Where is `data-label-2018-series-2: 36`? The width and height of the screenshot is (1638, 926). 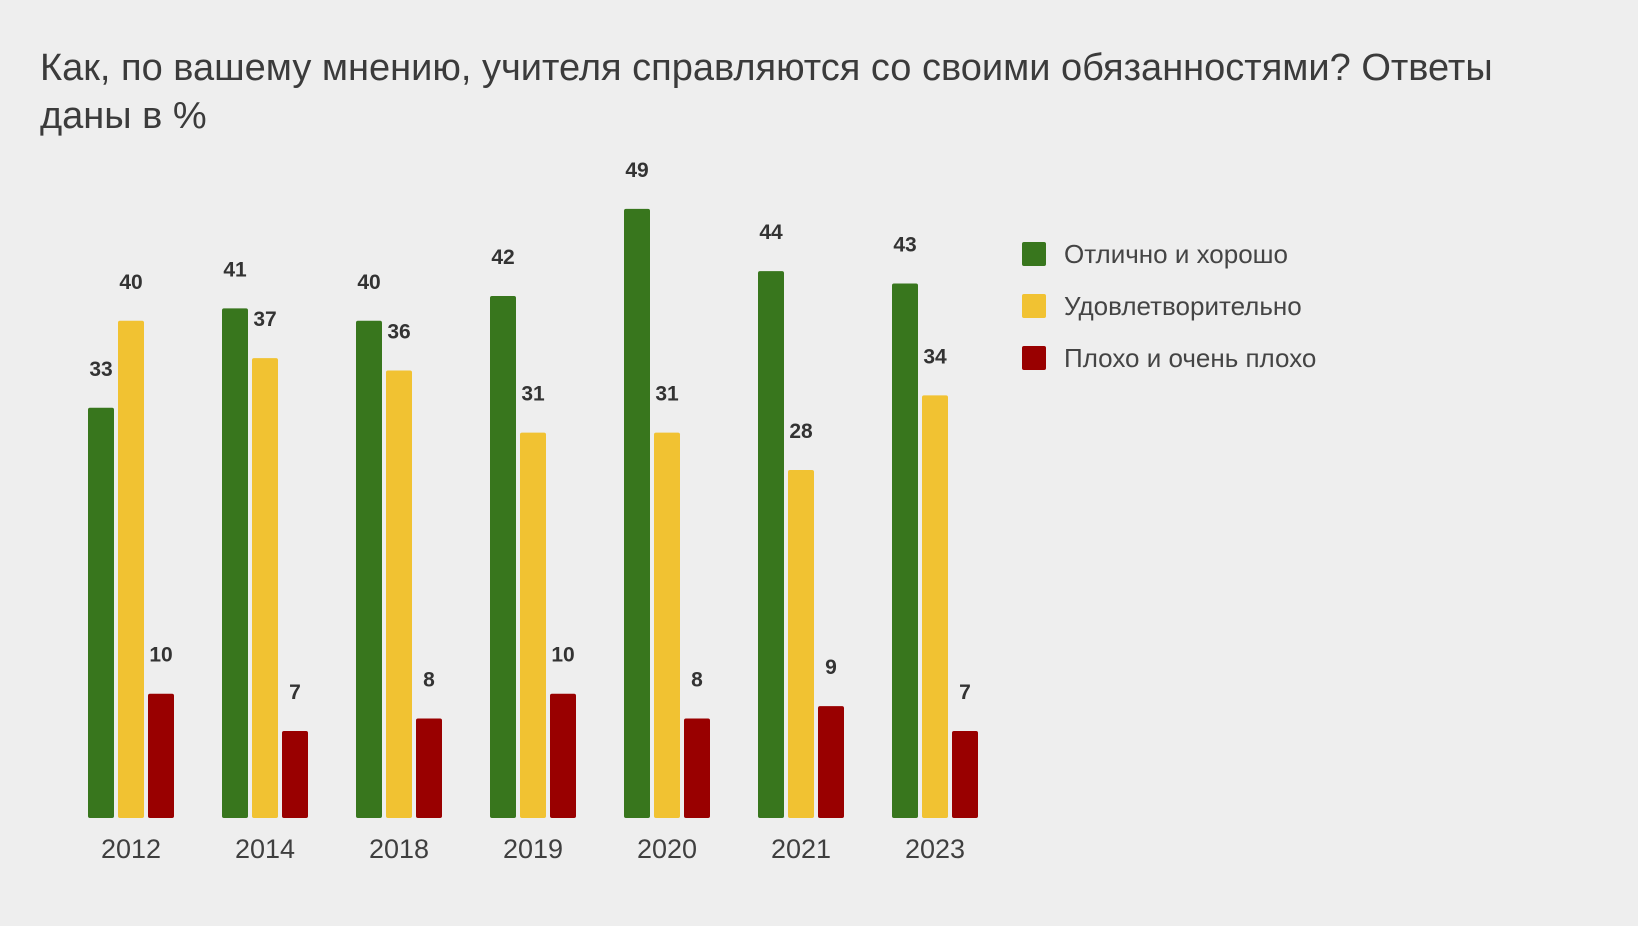
data-label-2018-series-2: 36 is located at coordinates (398, 332).